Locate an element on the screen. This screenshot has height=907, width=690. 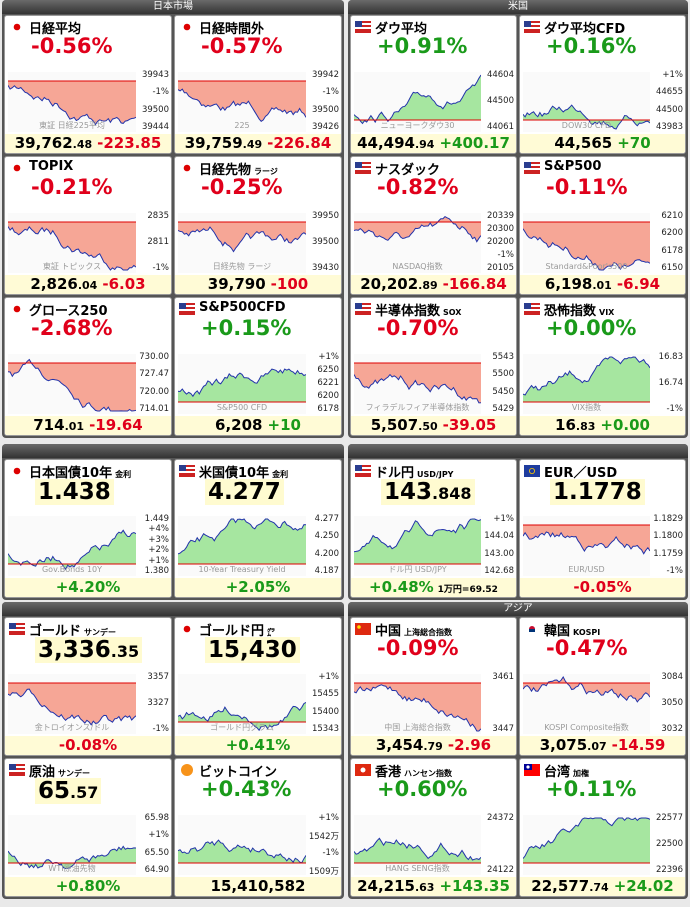
change: +0.80% is located at coordinates (88, 886).